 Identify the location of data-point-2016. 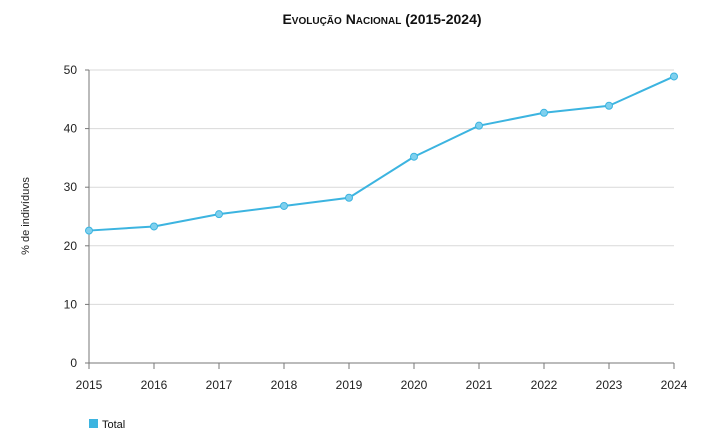
(154, 226).